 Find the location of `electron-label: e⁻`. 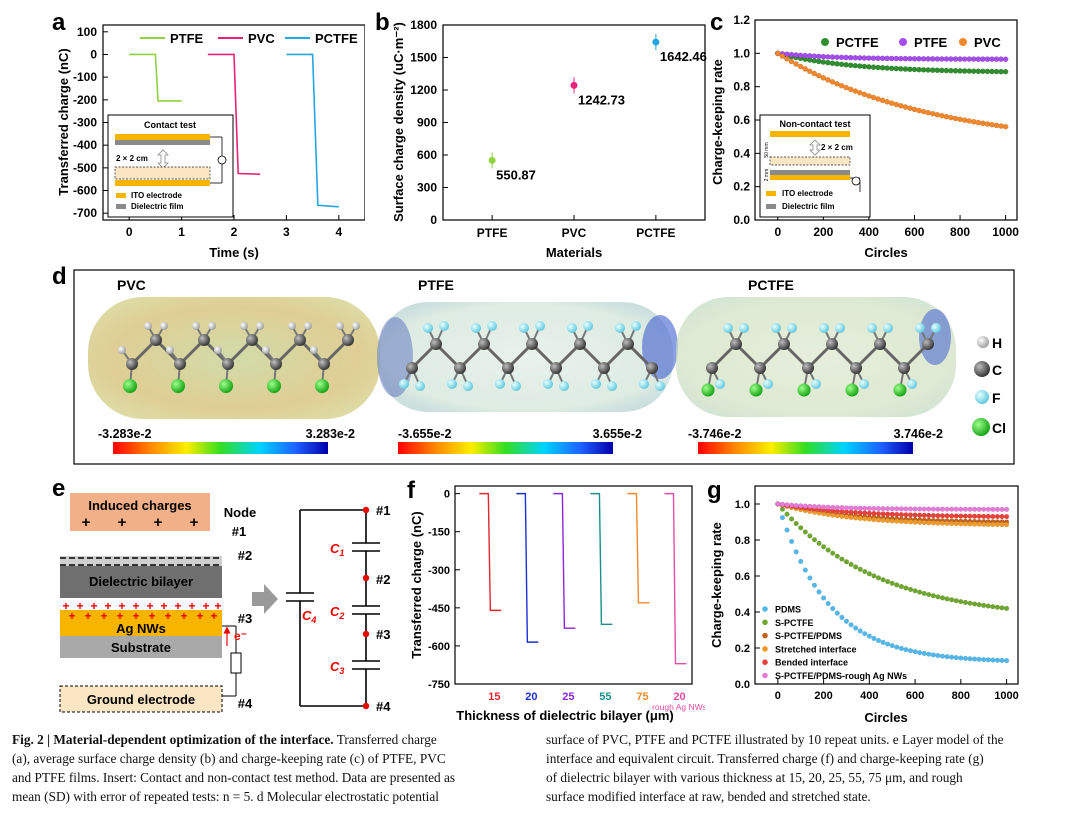

electron-label: e⁻ is located at coordinates (240, 636).